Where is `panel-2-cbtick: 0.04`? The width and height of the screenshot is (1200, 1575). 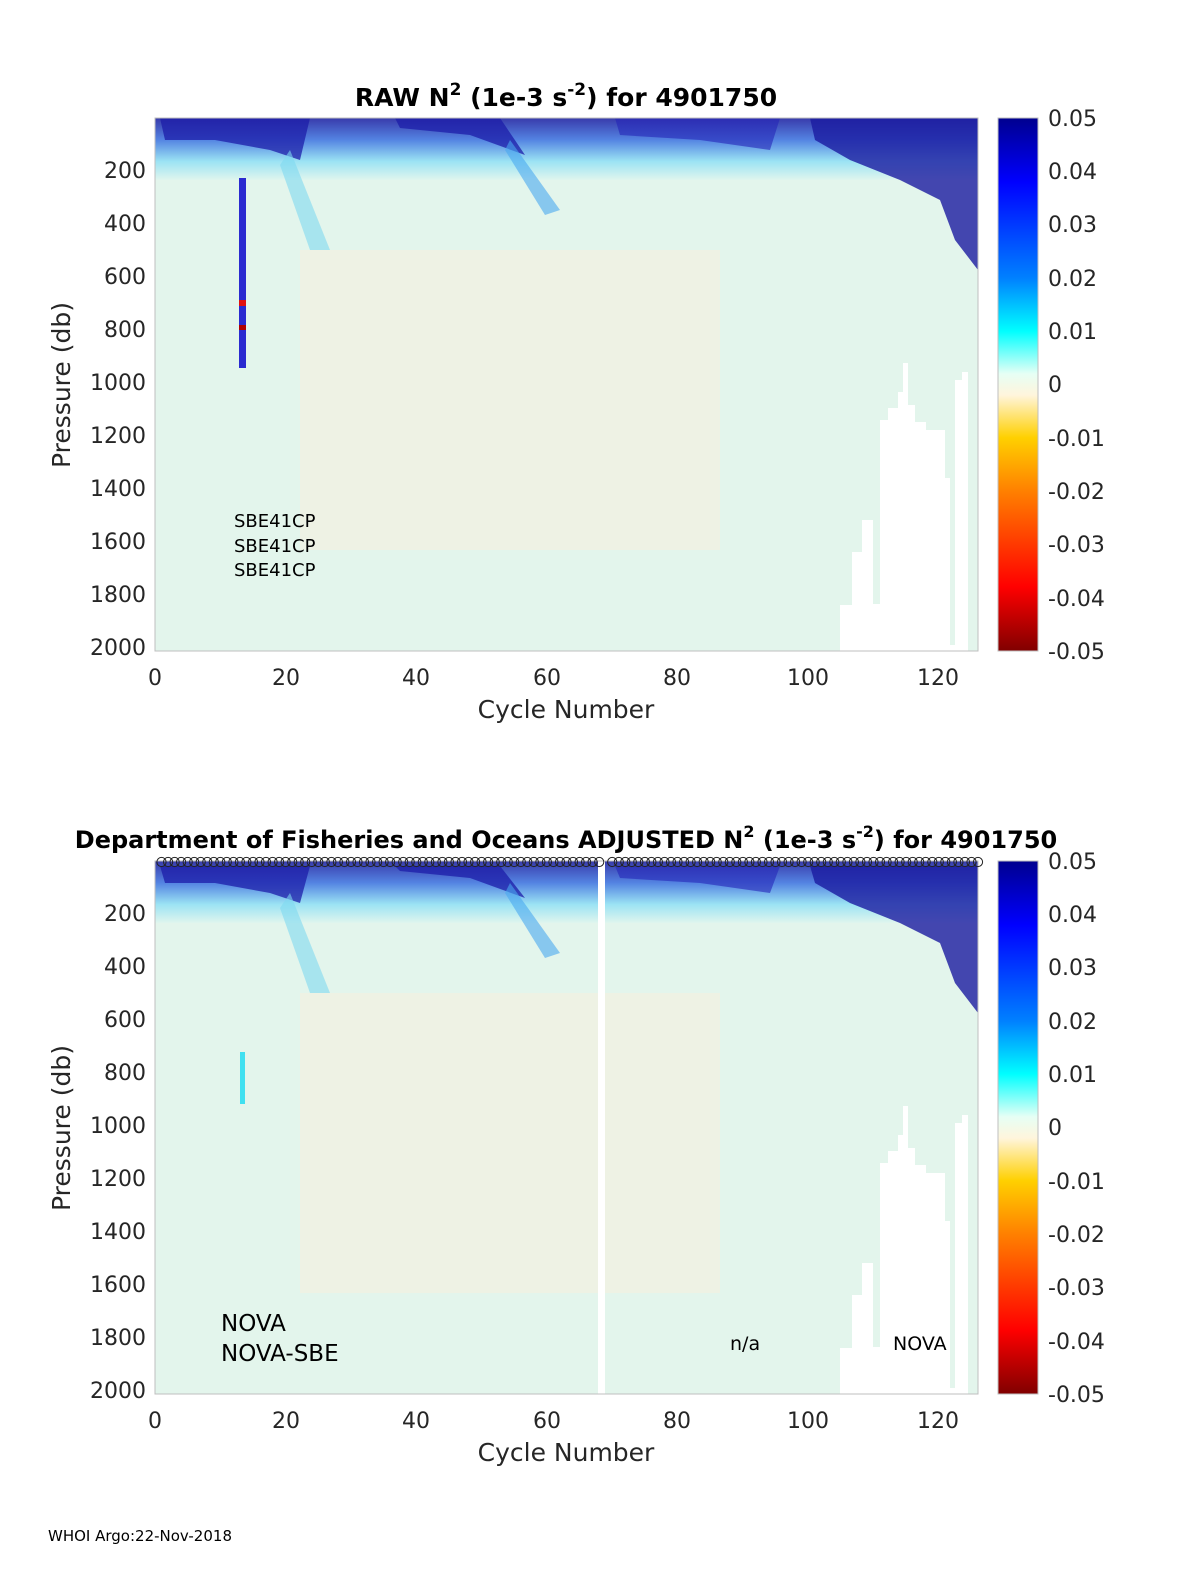
panel-2-cbtick: 0.04 is located at coordinates (1072, 915).